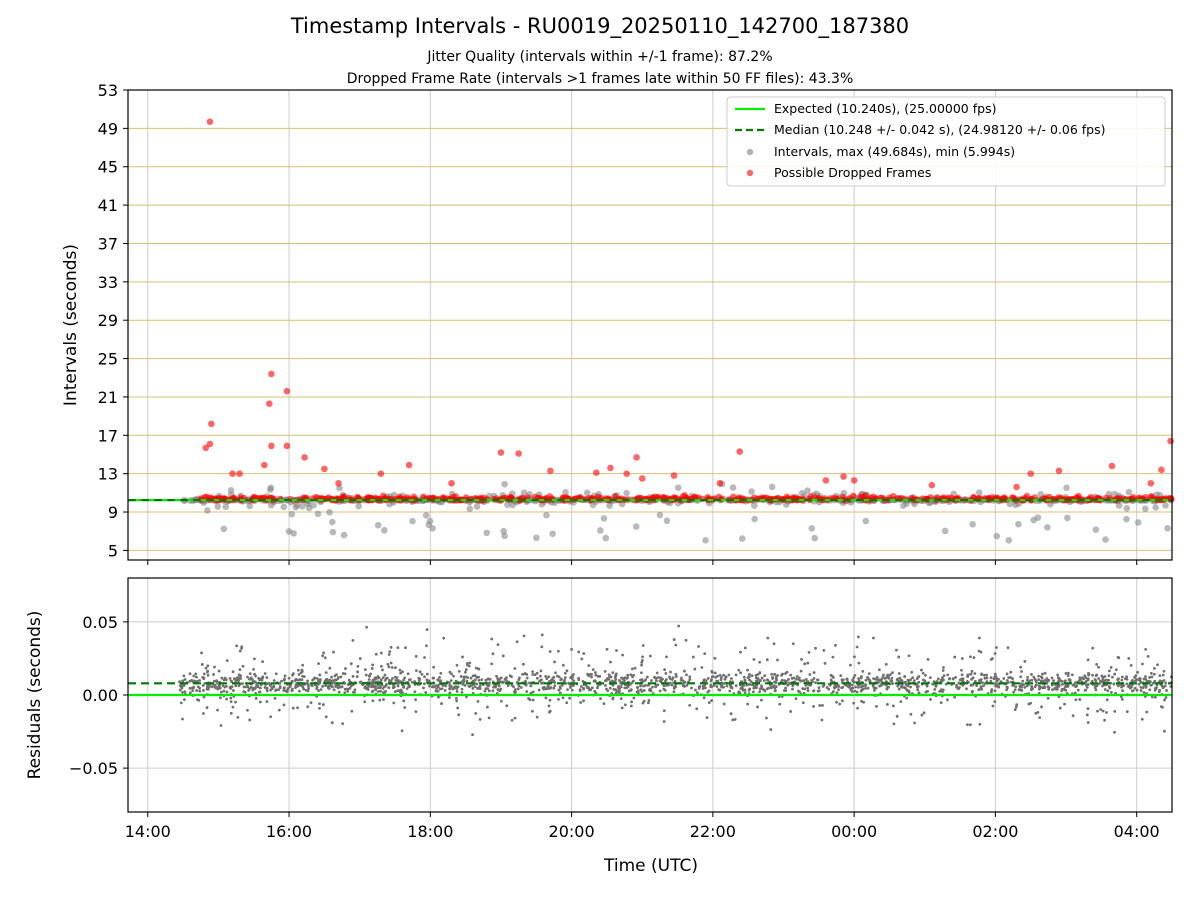 The width and height of the screenshot is (1200, 900). Describe the element at coordinates (113, 550) in the screenshot. I see `top-y-tick-label: 5` at that location.